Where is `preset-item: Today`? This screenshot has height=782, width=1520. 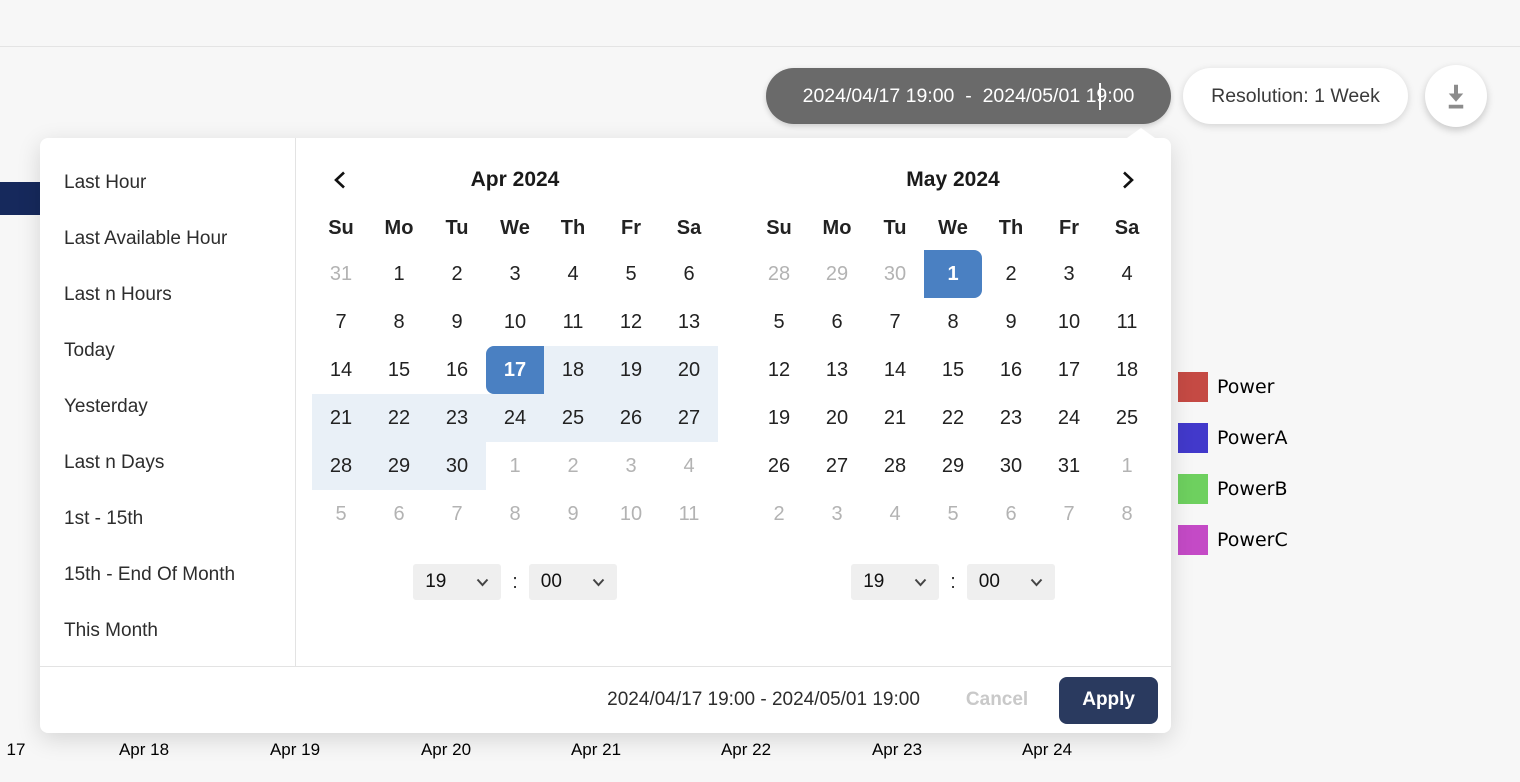 preset-item: Today is located at coordinates (89, 350).